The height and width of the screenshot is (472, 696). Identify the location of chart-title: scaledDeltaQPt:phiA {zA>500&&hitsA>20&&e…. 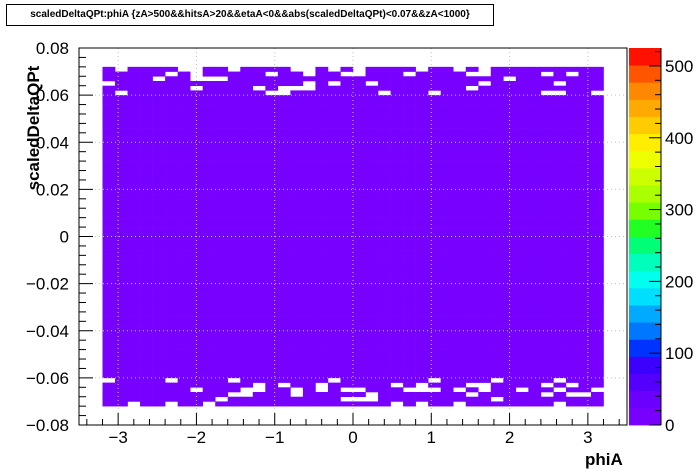
(250, 14).